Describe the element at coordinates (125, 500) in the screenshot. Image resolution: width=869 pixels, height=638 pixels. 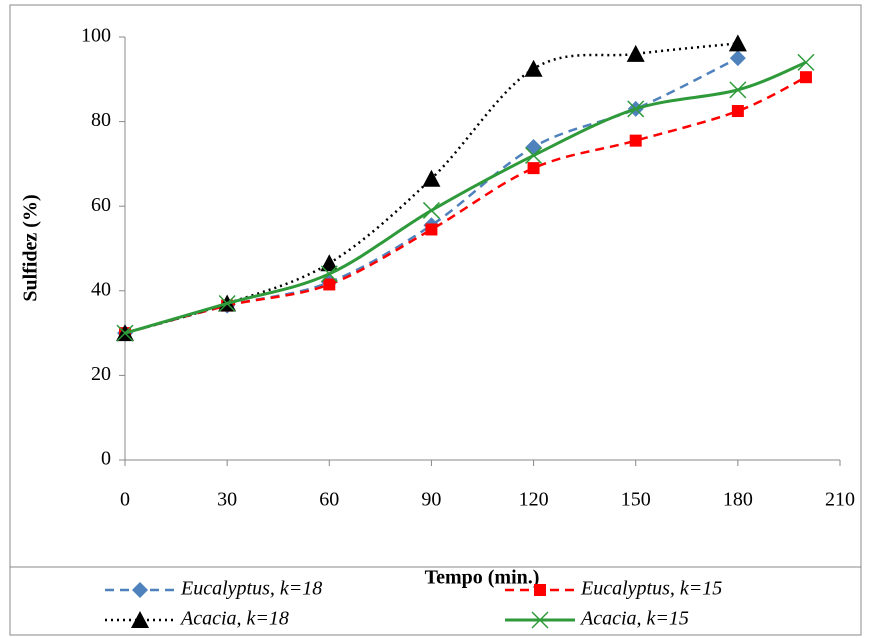
I see `x-tick-label: 0` at that location.